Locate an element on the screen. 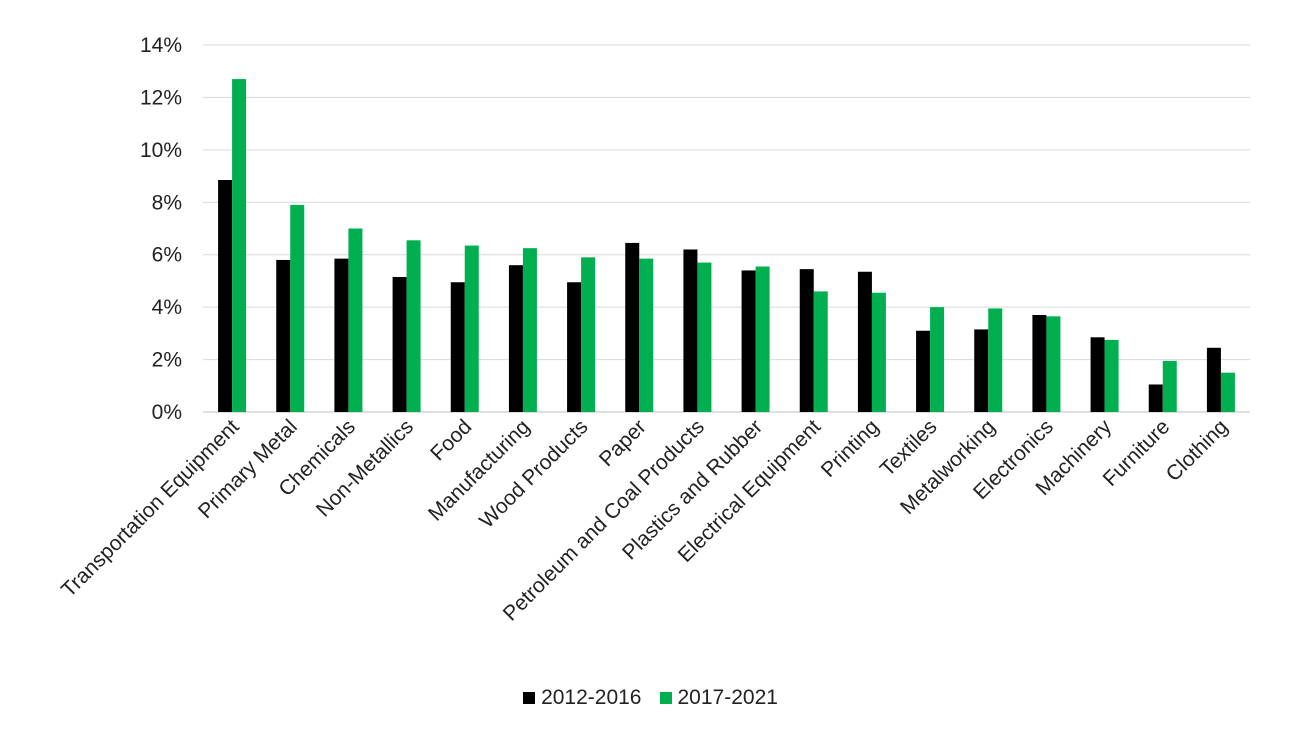 The width and height of the screenshot is (1301, 742). x-tick-label: Wood Products is located at coordinates (534, 474).